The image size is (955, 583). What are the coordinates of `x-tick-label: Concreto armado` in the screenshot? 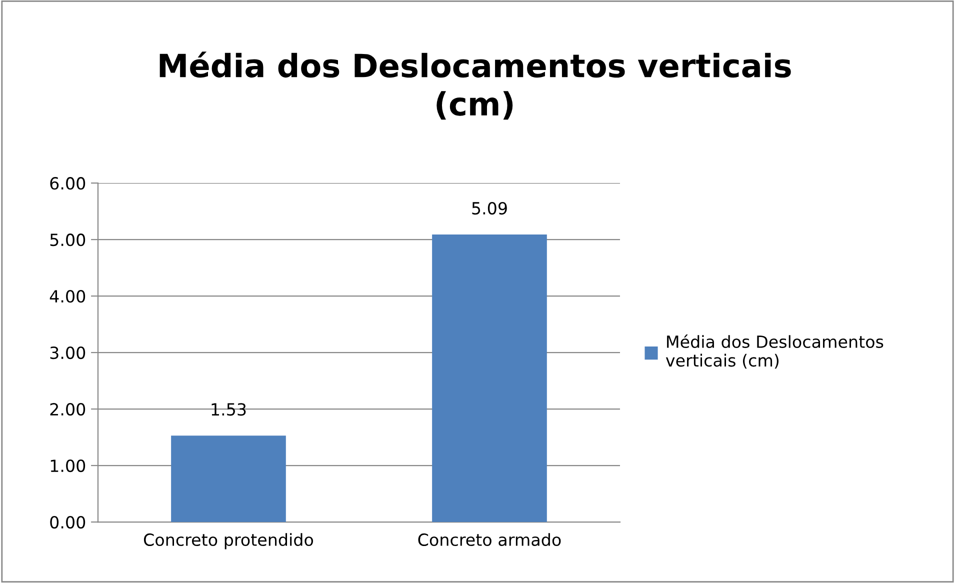 It's located at (489, 539).